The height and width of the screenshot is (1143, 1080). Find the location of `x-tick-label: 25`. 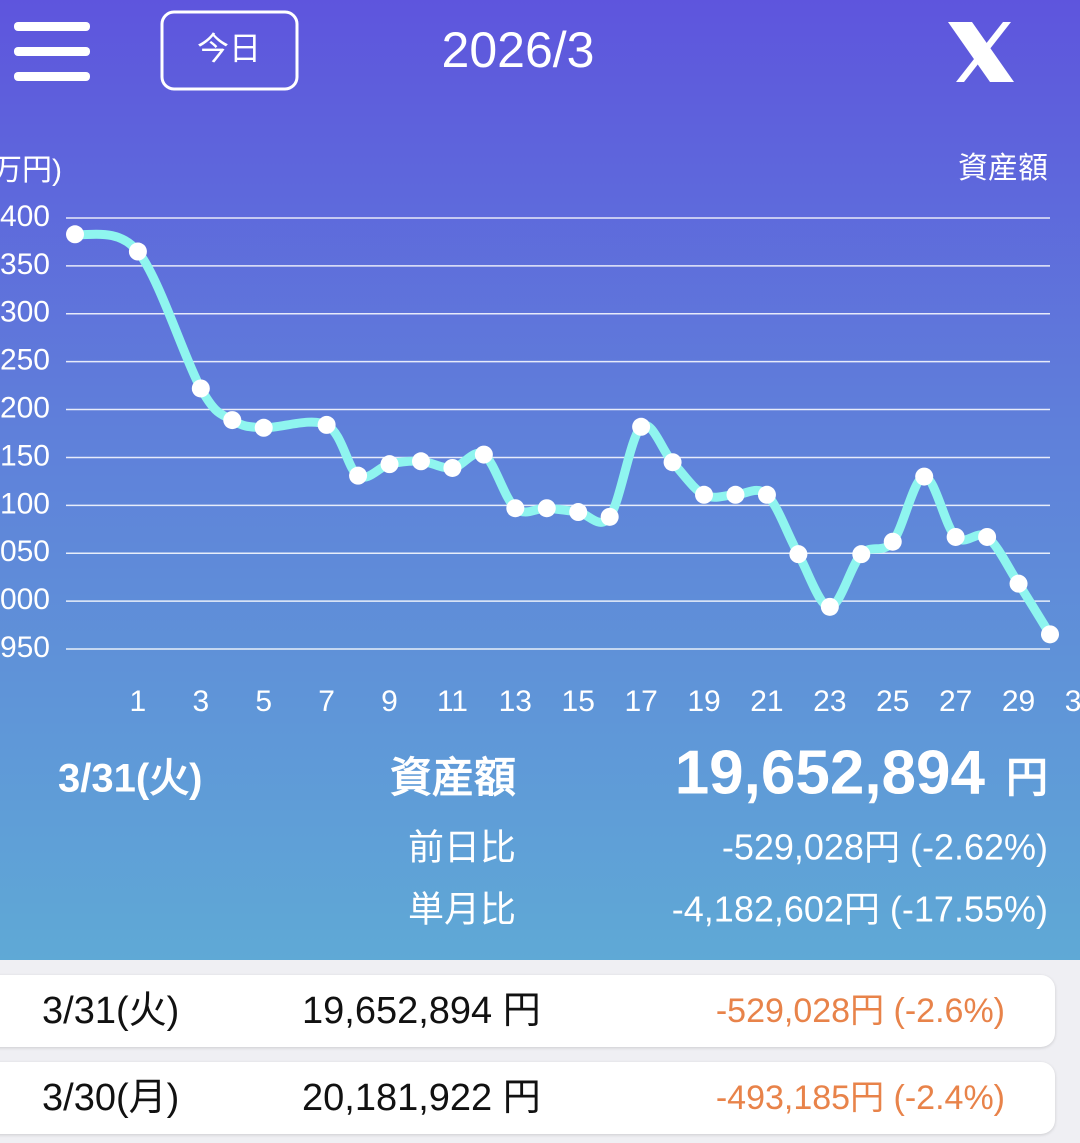

x-tick-label: 25 is located at coordinates (892, 701).